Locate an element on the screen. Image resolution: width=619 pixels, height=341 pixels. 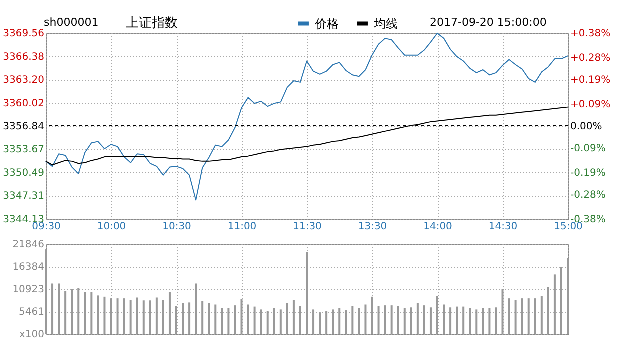
y2-tick-label: 0.00% is located at coordinates (586, 127).